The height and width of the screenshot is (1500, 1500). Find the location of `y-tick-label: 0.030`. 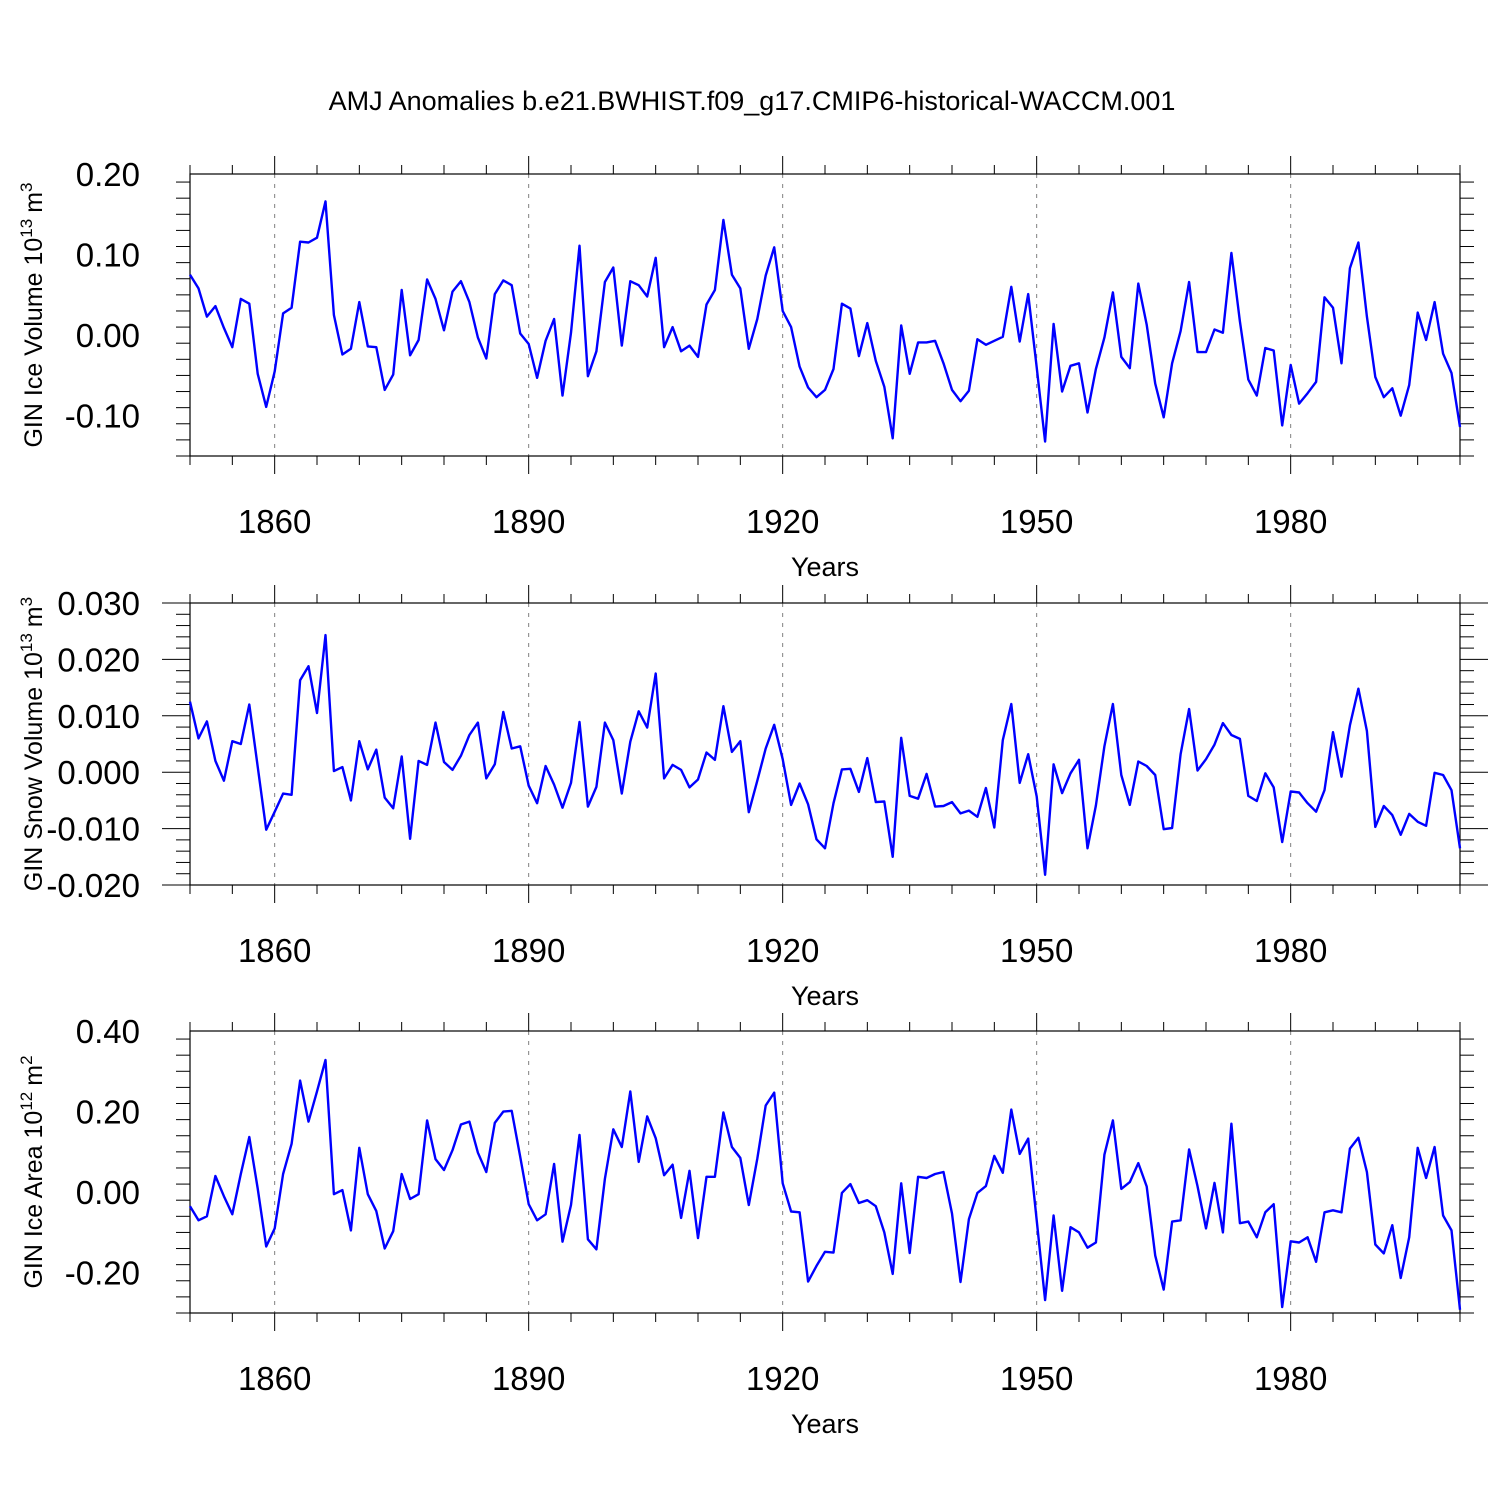

y-tick-label: 0.030 is located at coordinates (98, 603).